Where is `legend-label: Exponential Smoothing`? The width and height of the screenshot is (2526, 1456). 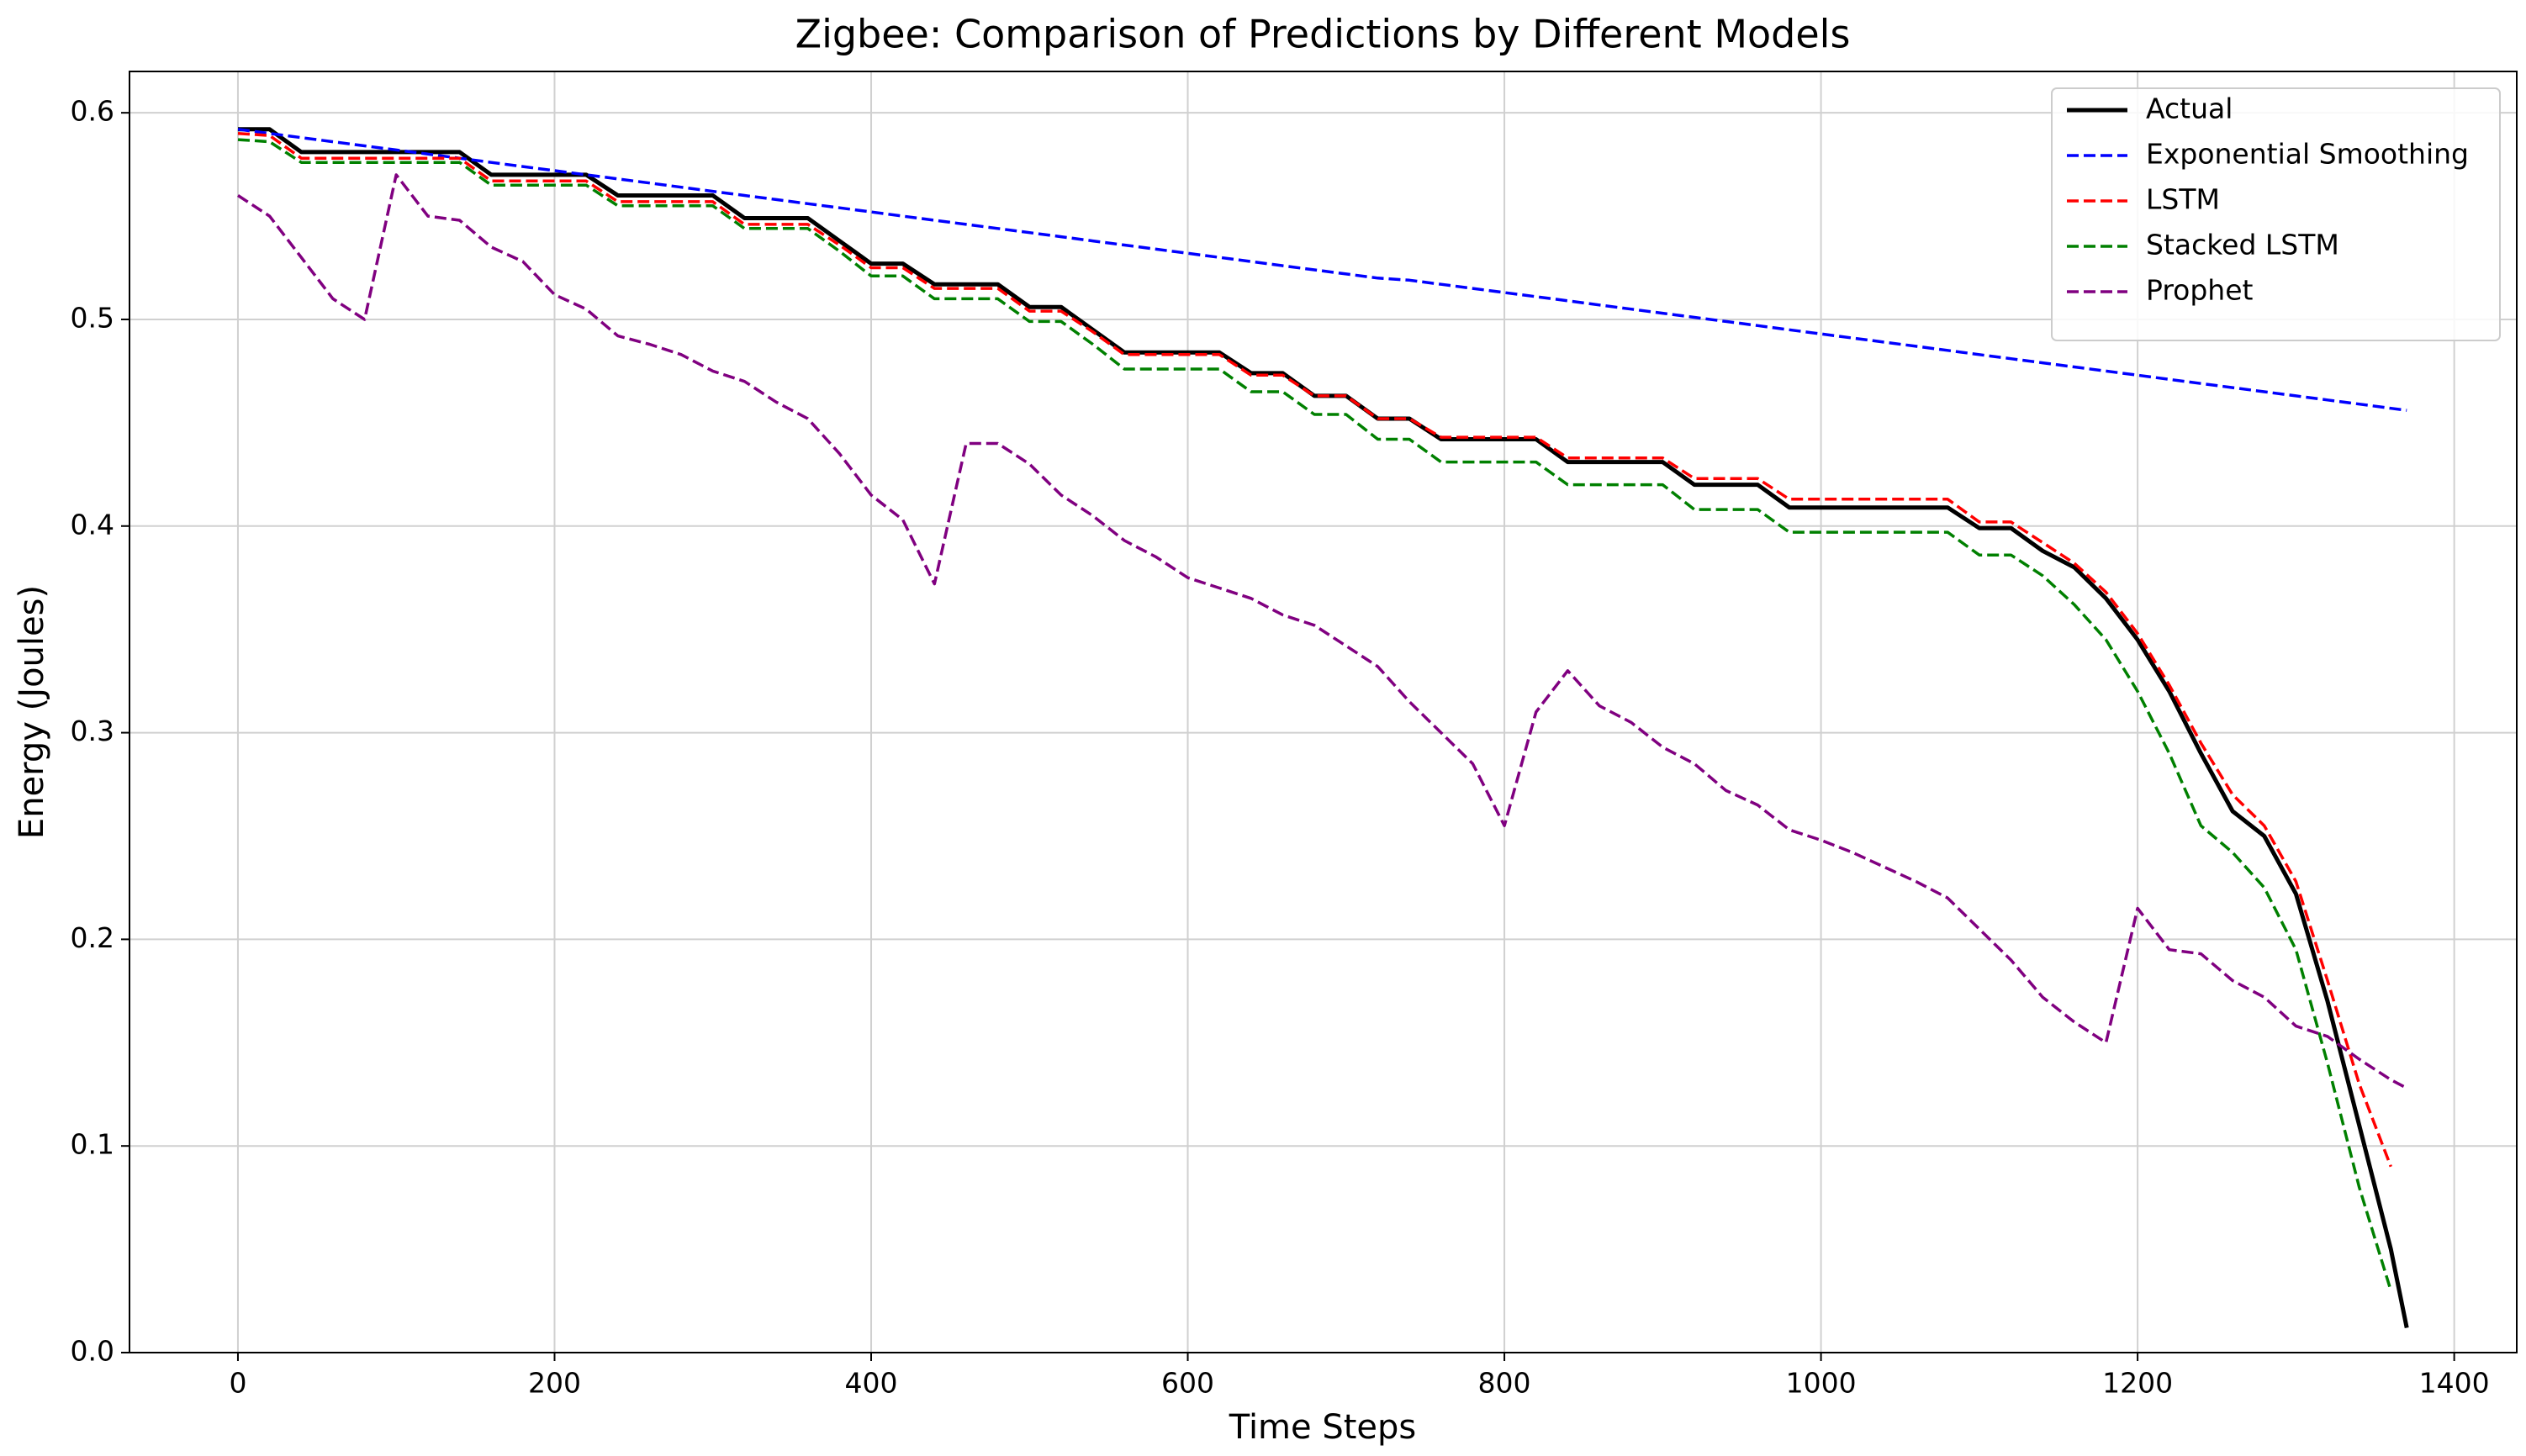
legend-label: Exponential Smoothing is located at coordinates (2307, 154).